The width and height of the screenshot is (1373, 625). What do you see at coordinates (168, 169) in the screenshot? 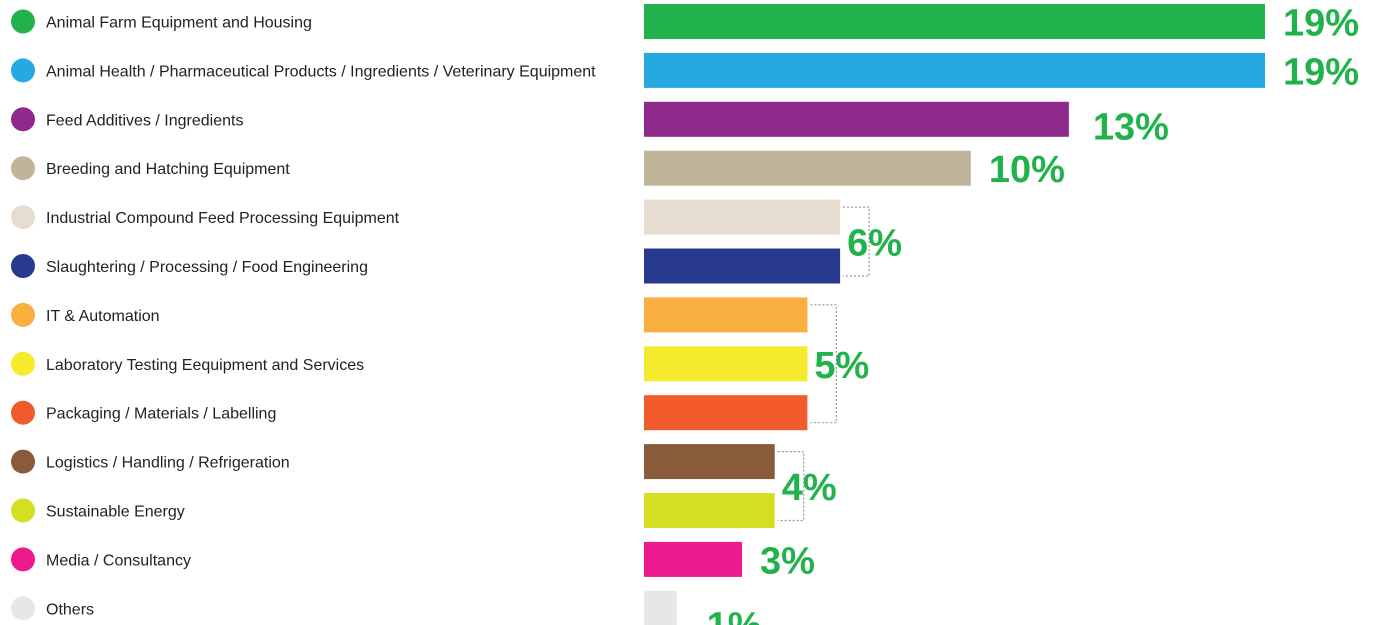
I see `category-label: Breeding and Hatching Equipment` at bounding box center [168, 169].